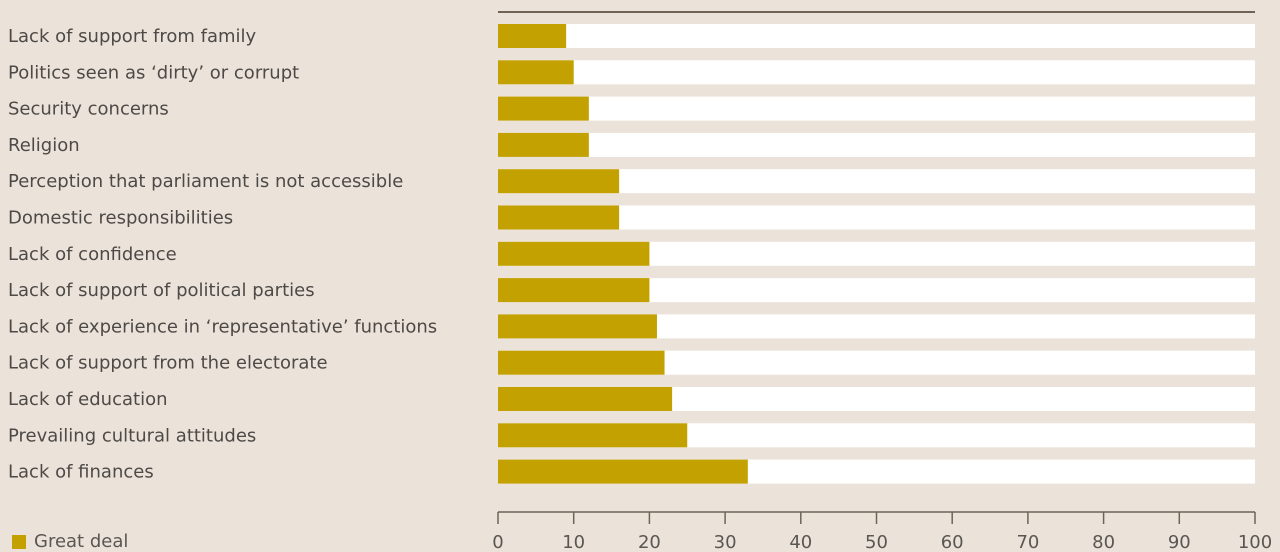  I want to click on x-tick-label: 80, so click(1103, 542).